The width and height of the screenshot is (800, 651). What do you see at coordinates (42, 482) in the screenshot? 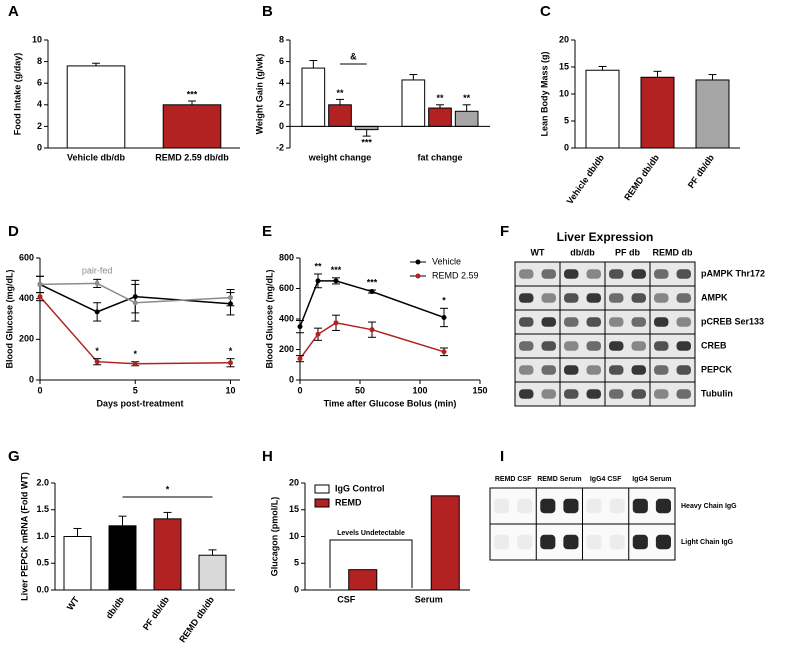
I see `y-tick-label: 2.0` at bounding box center [42, 482].